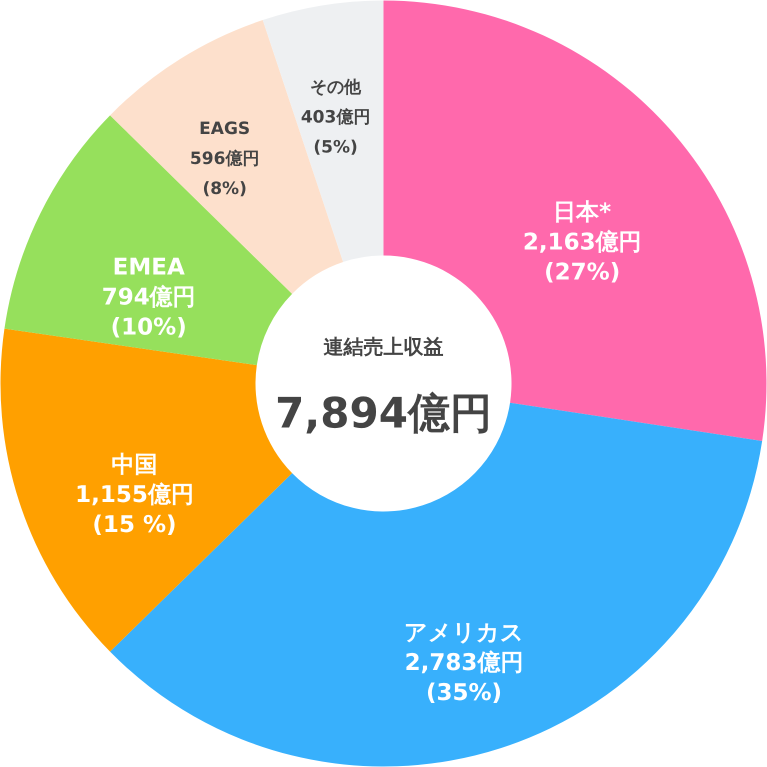 This screenshot has width=767, height=767. What do you see at coordinates (149, 312) in the screenshot?
I see `data-label: 794億円 (10%)` at bounding box center [149, 312].